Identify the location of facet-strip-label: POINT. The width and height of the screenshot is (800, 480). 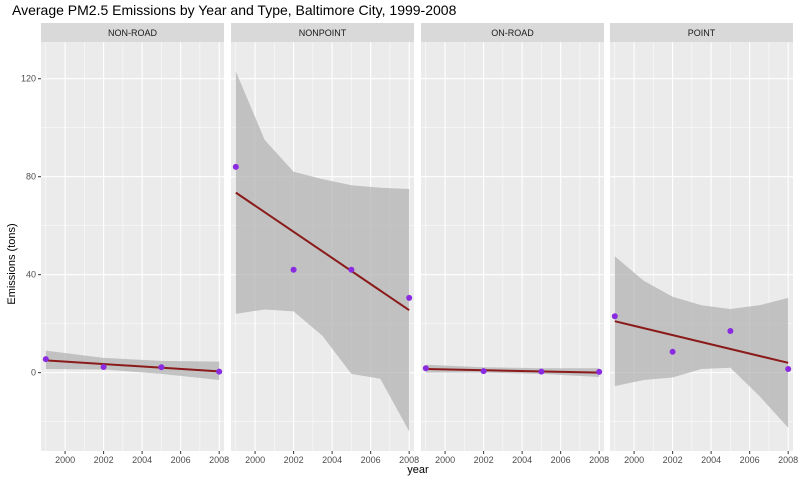
(702, 33).